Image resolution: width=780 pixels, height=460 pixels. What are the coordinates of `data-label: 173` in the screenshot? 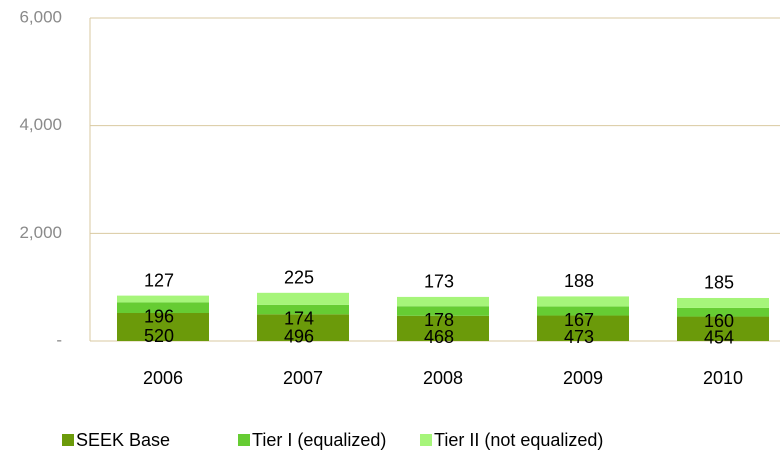 It's located at (439, 282).